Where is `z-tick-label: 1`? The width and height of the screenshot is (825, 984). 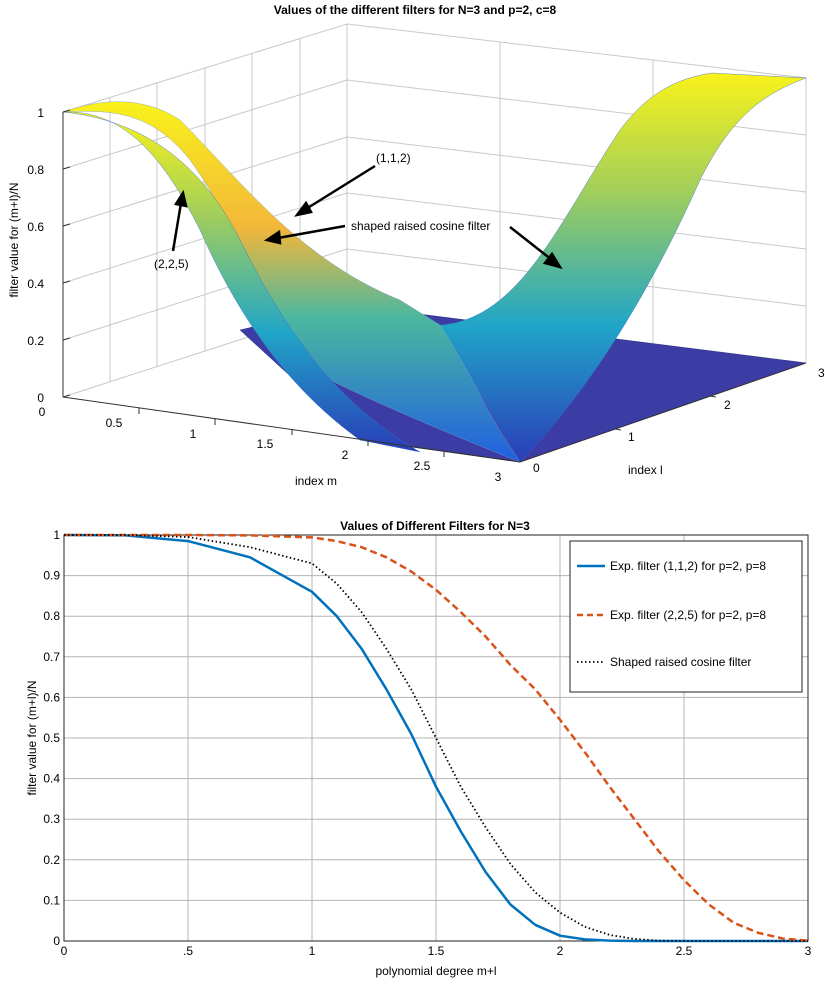
z-tick-label: 1 is located at coordinates (40, 113).